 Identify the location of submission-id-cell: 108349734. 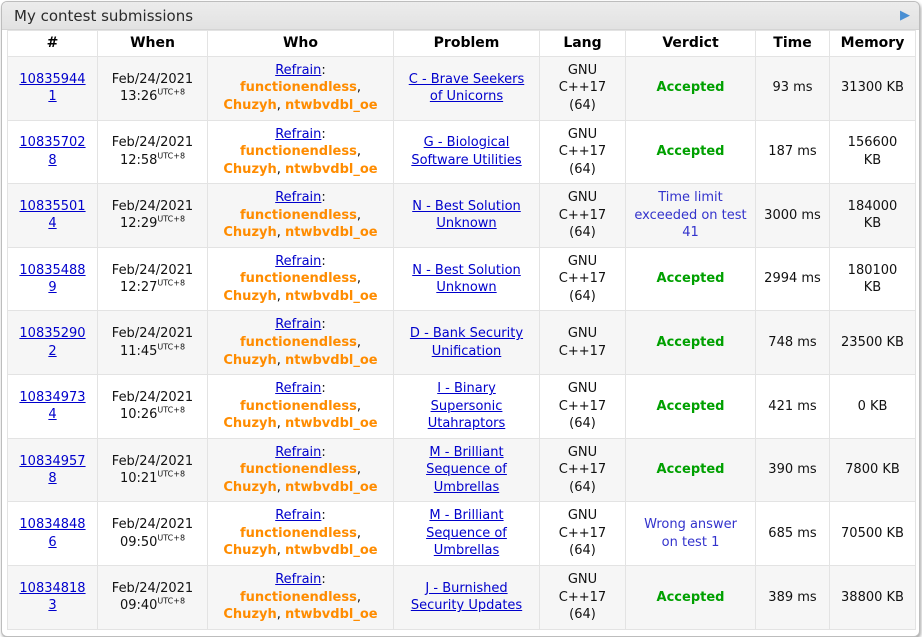
(52, 406).